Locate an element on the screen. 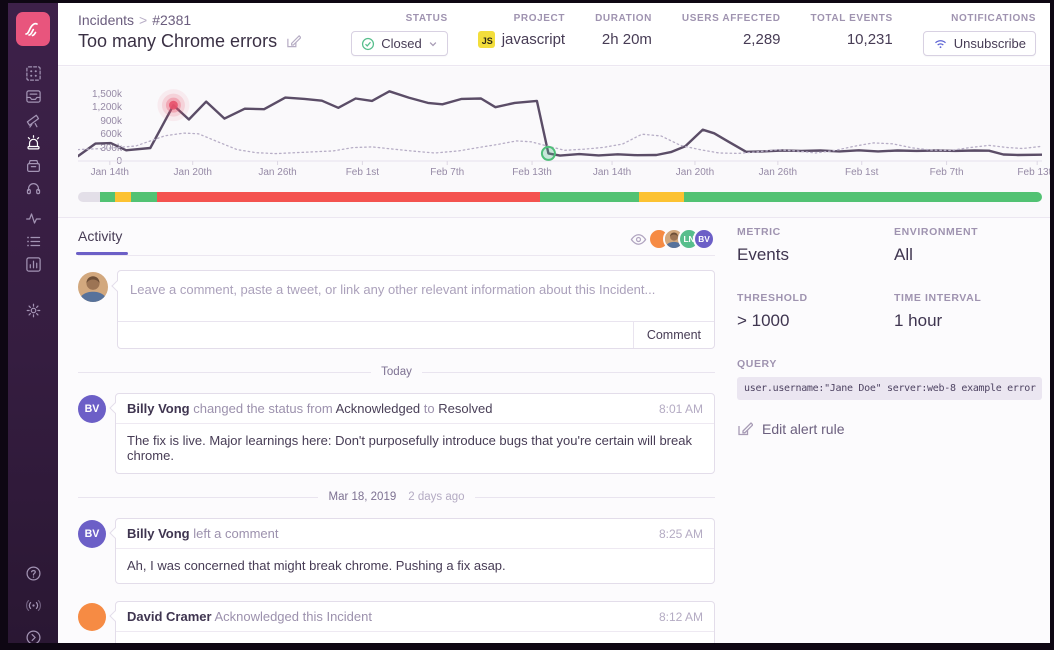  discover-icon is located at coordinates (32, 121).